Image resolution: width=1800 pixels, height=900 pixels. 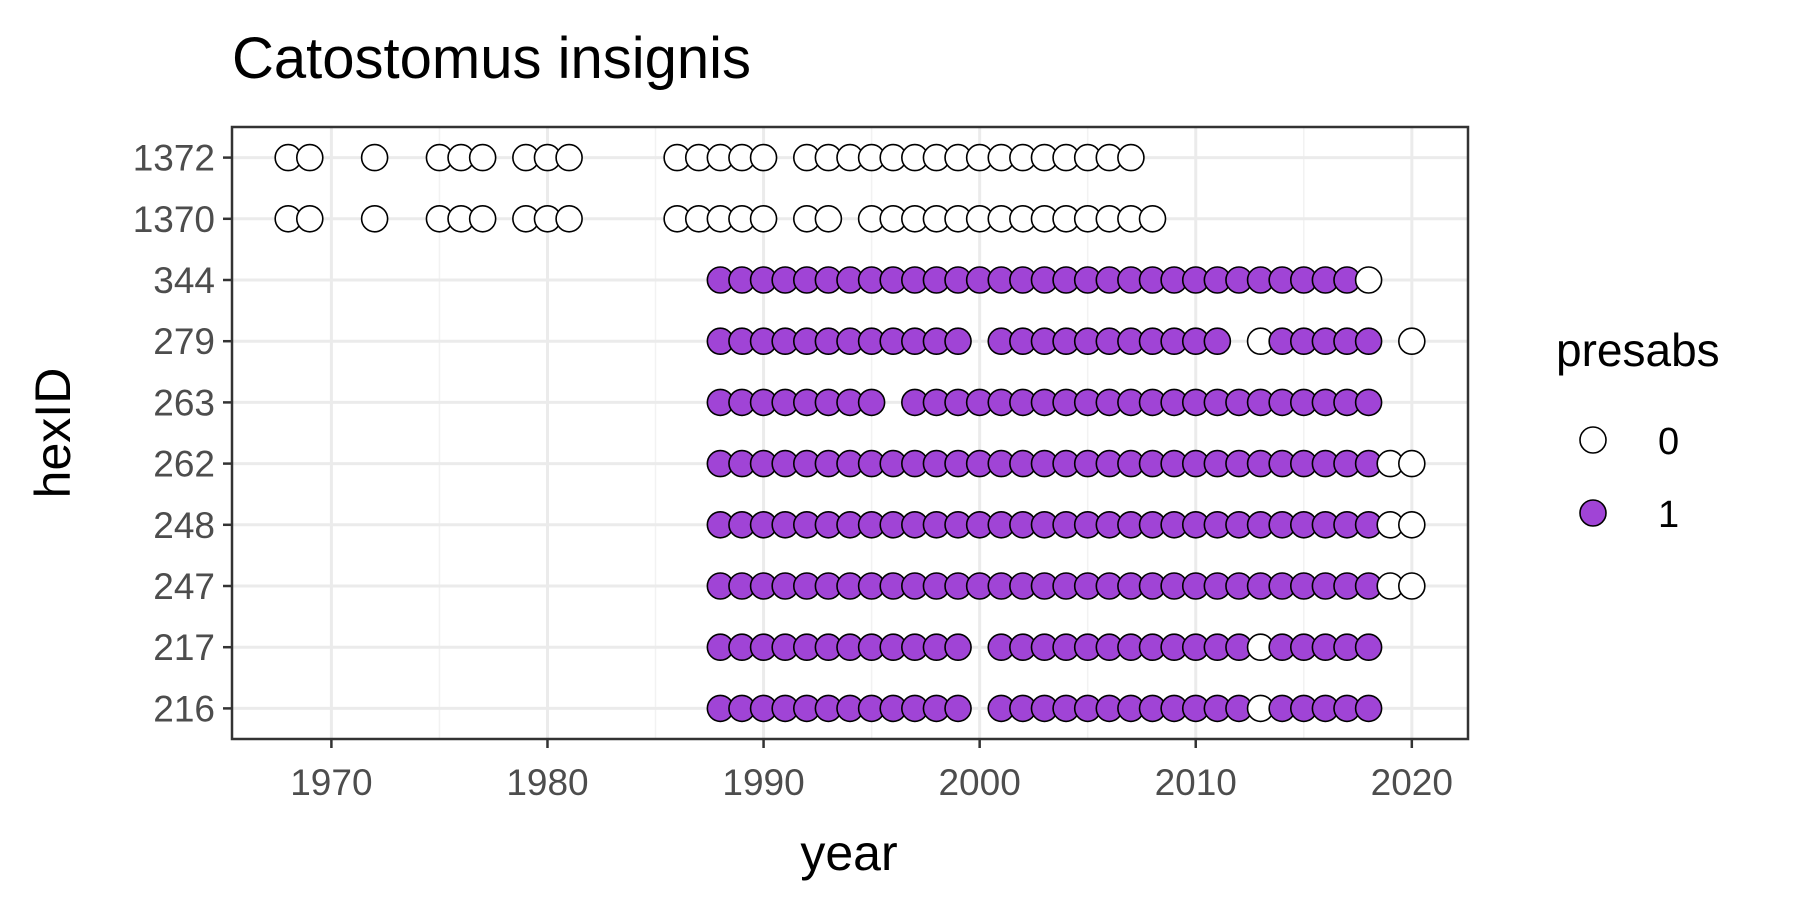 I want to click on x-tick-label: 1980, so click(x=547, y=782).